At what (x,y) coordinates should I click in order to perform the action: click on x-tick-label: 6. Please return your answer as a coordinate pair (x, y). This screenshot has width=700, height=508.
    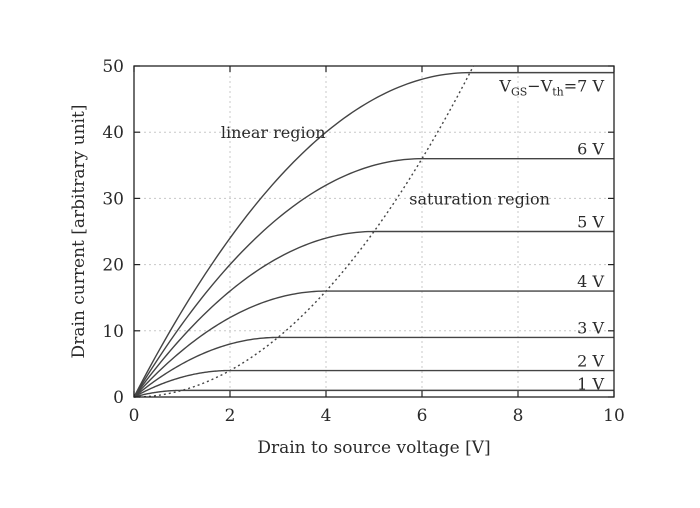
    Looking at the image, I should click on (422, 416).